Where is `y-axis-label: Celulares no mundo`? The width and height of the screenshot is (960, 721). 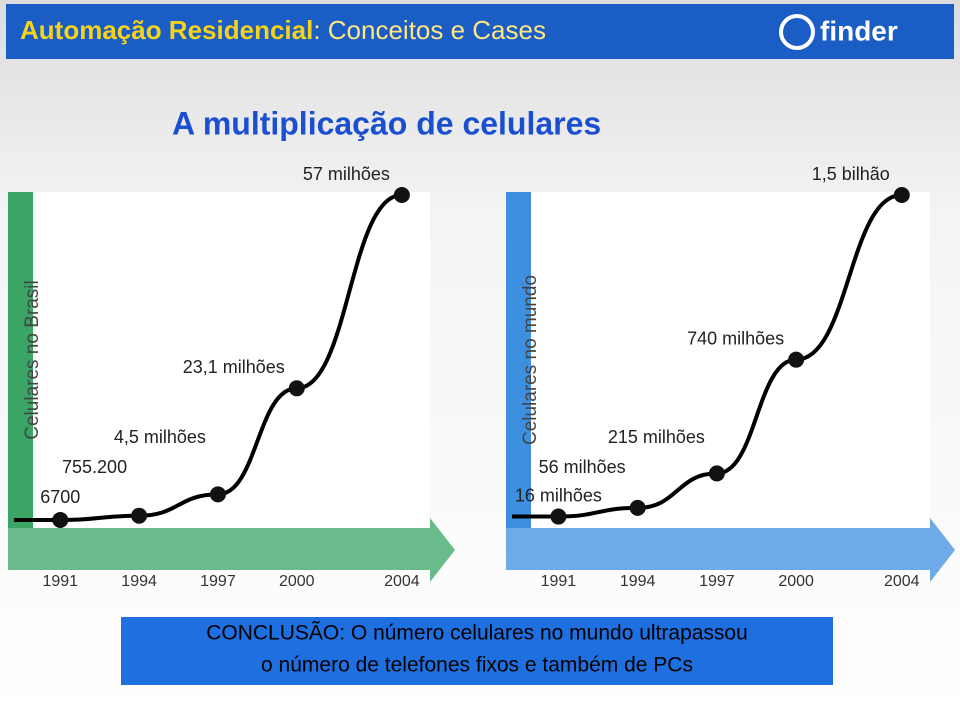 y-axis-label: Celulares no mundo is located at coordinates (530, 360).